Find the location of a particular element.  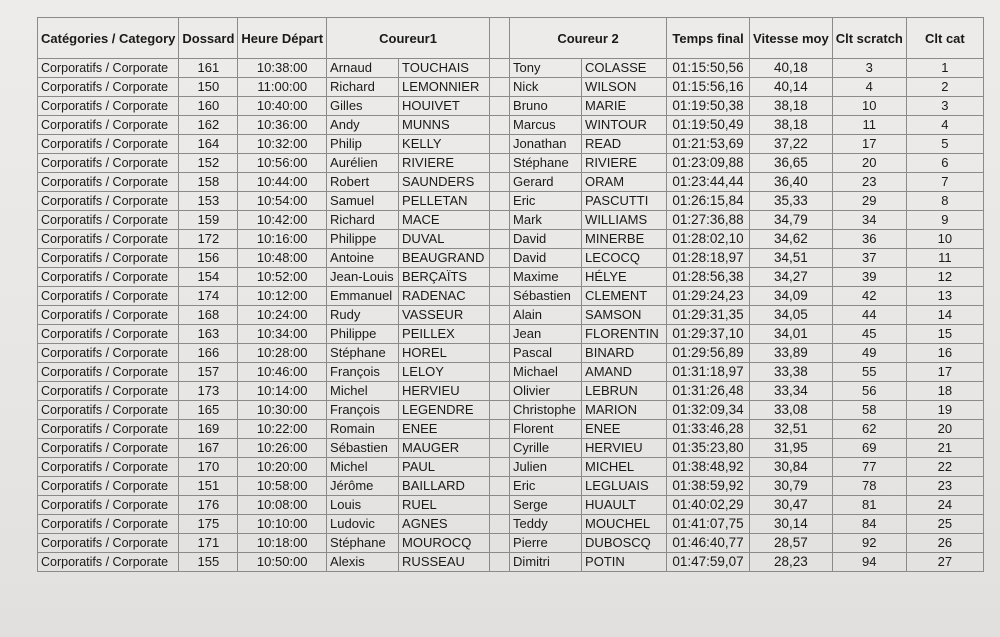

cell-coureur2-first: David is located at coordinates (546, 239).